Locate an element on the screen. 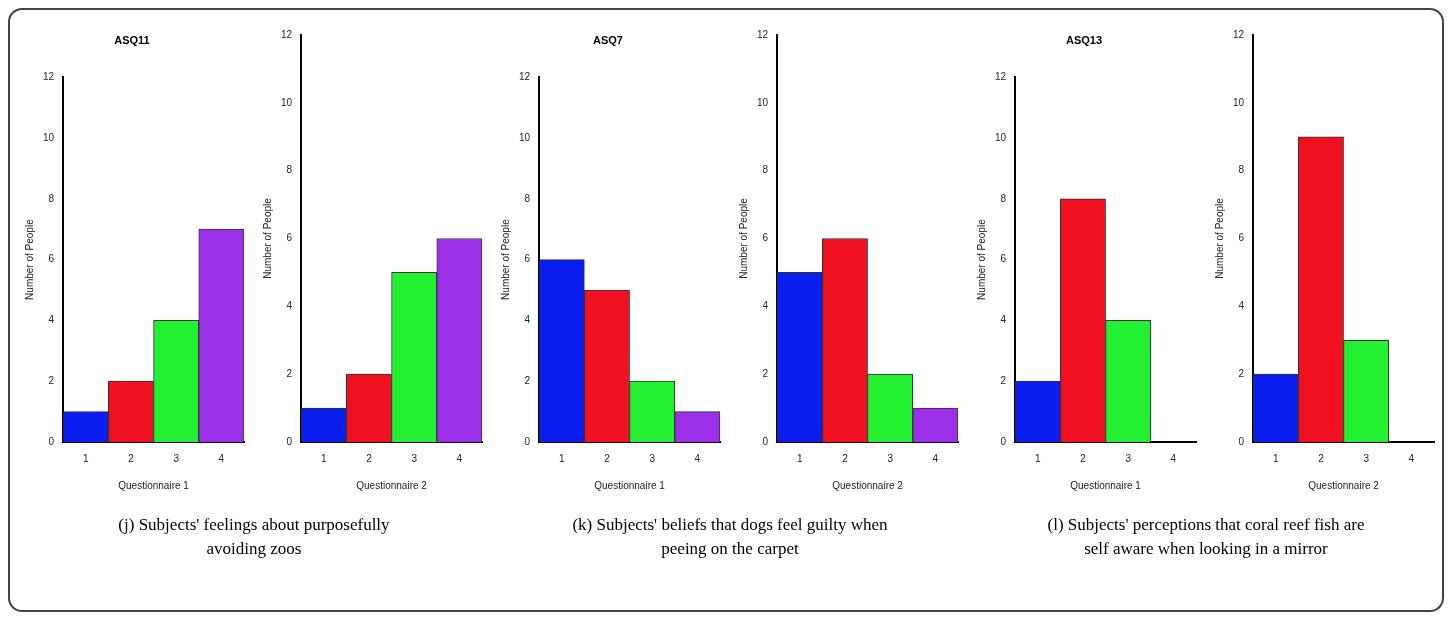 Image resolution: width=1456 pixels, height=624 pixels. text: (l) Subjects' perceptions that coral reef fish are self aware when looking in a mirror is located at coordinates (1206, 537).